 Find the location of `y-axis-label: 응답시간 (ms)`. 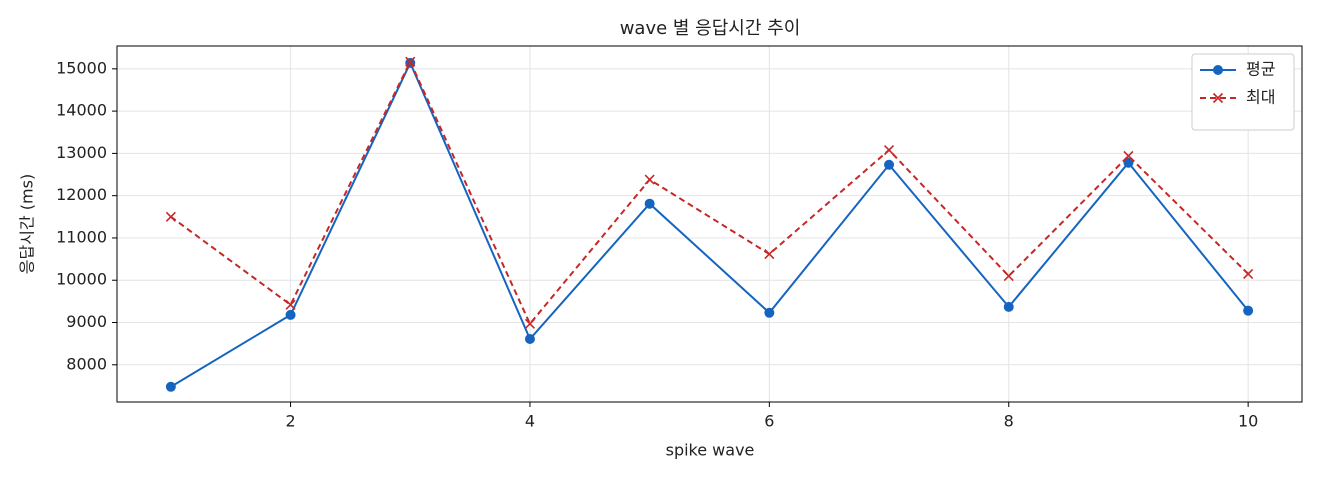

y-axis-label: 응답시간 (ms) is located at coordinates (27, 224).